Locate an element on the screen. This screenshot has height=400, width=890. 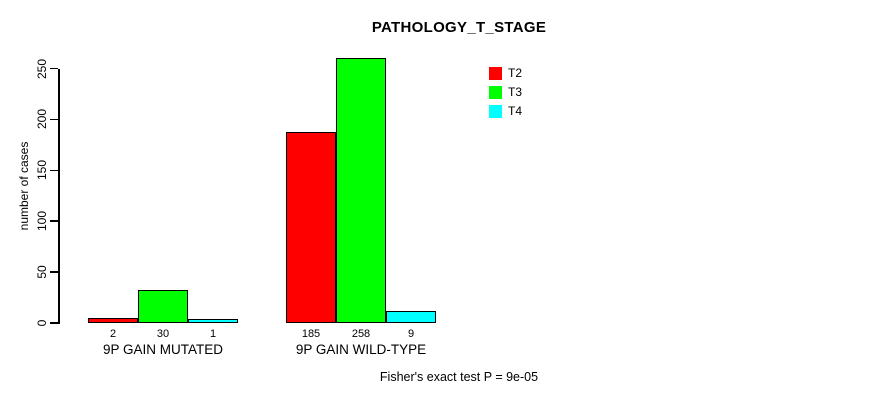
legend-entry-t2: T2 is located at coordinates (505, 73).